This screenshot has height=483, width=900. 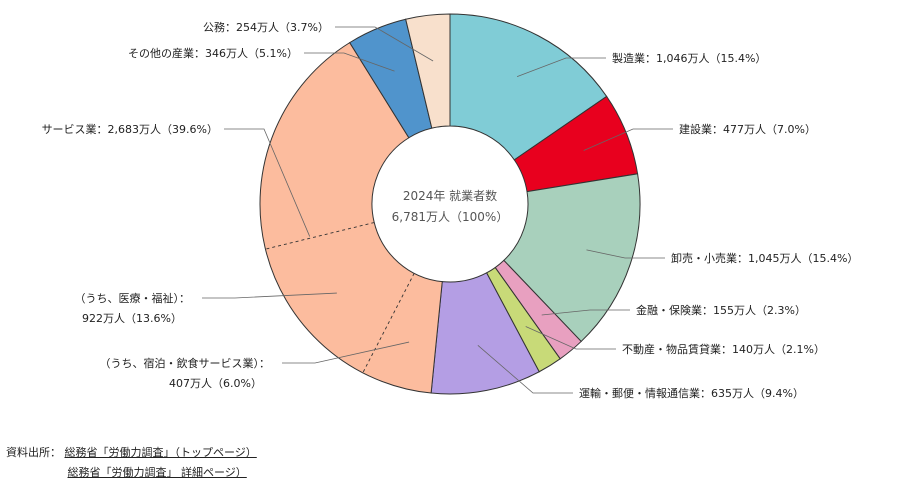 I want to click on subdivision-lines, so click(x=340, y=298).